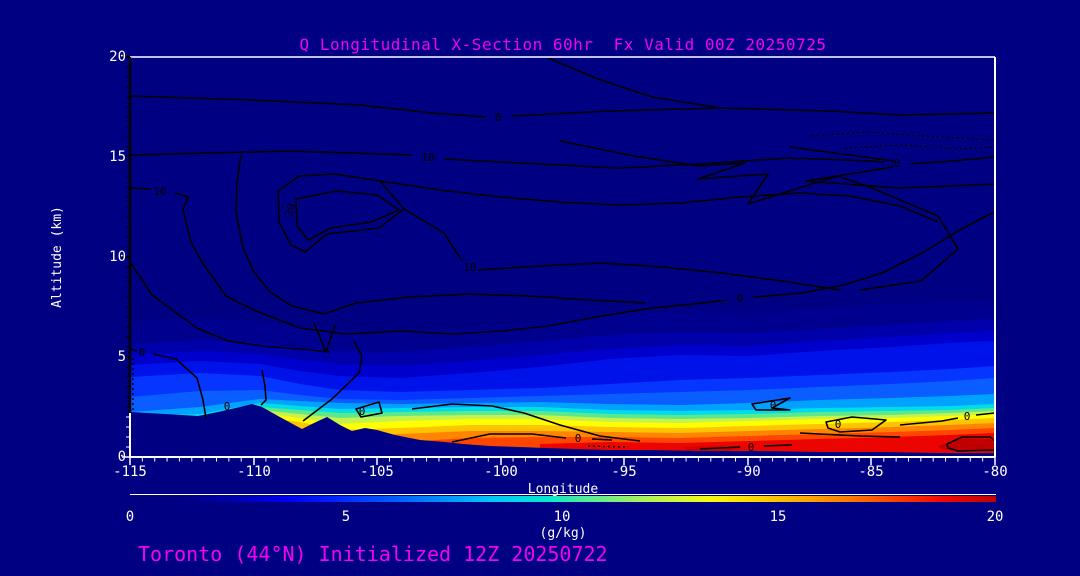 The image size is (1080, 576). I want to click on x-tick-label: -95, so click(624, 472).